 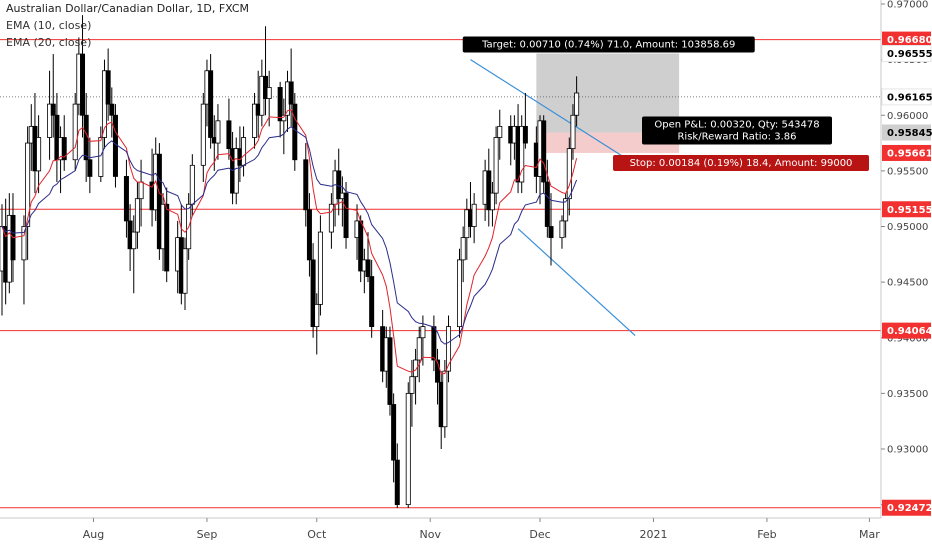 What do you see at coordinates (430, 534) in the screenshot?
I see `time-tick-label: Nov` at bounding box center [430, 534].